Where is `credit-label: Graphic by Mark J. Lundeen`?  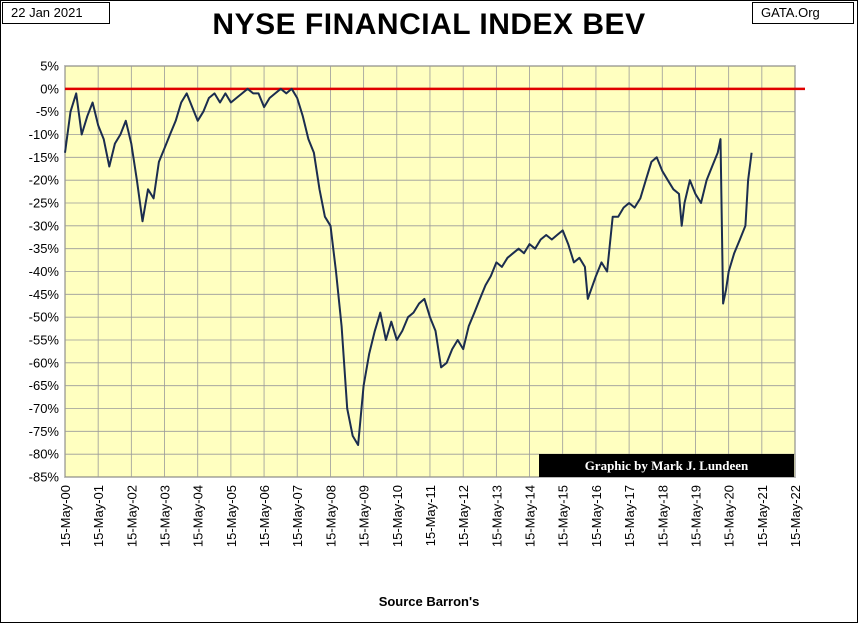
credit-label: Graphic by Mark J. Lundeen is located at coordinates (666, 465).